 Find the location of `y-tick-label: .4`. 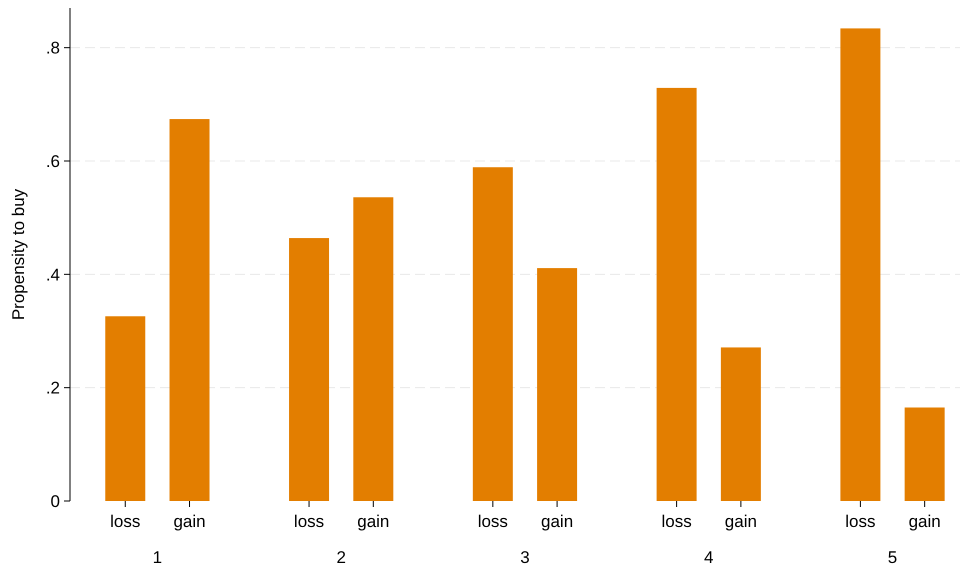

y-tick-label: .4 is located at coordinates (53, 274).